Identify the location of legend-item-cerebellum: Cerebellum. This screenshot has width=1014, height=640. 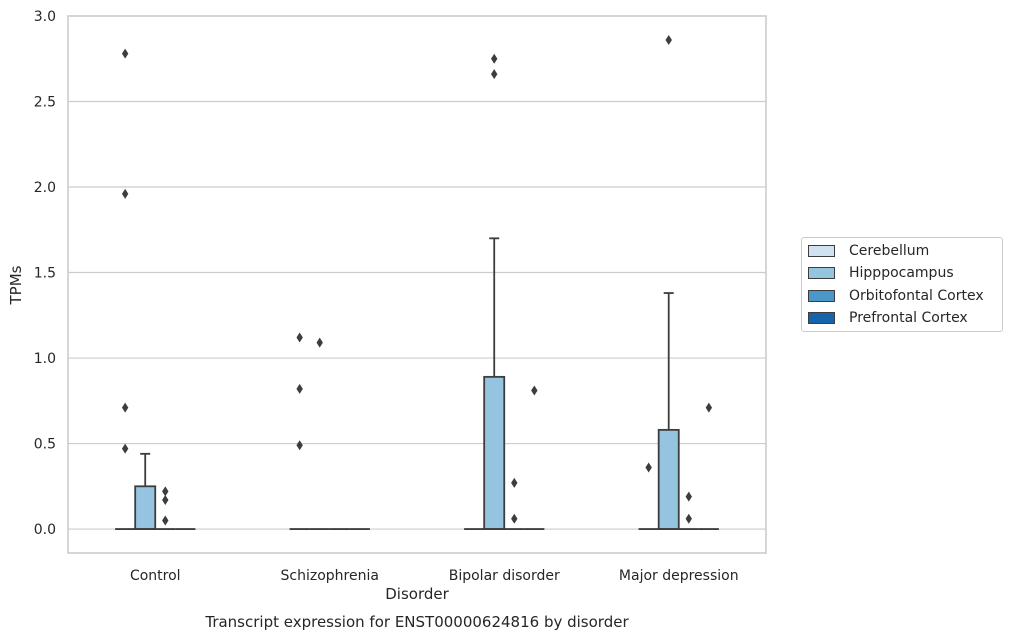
(868, 251).